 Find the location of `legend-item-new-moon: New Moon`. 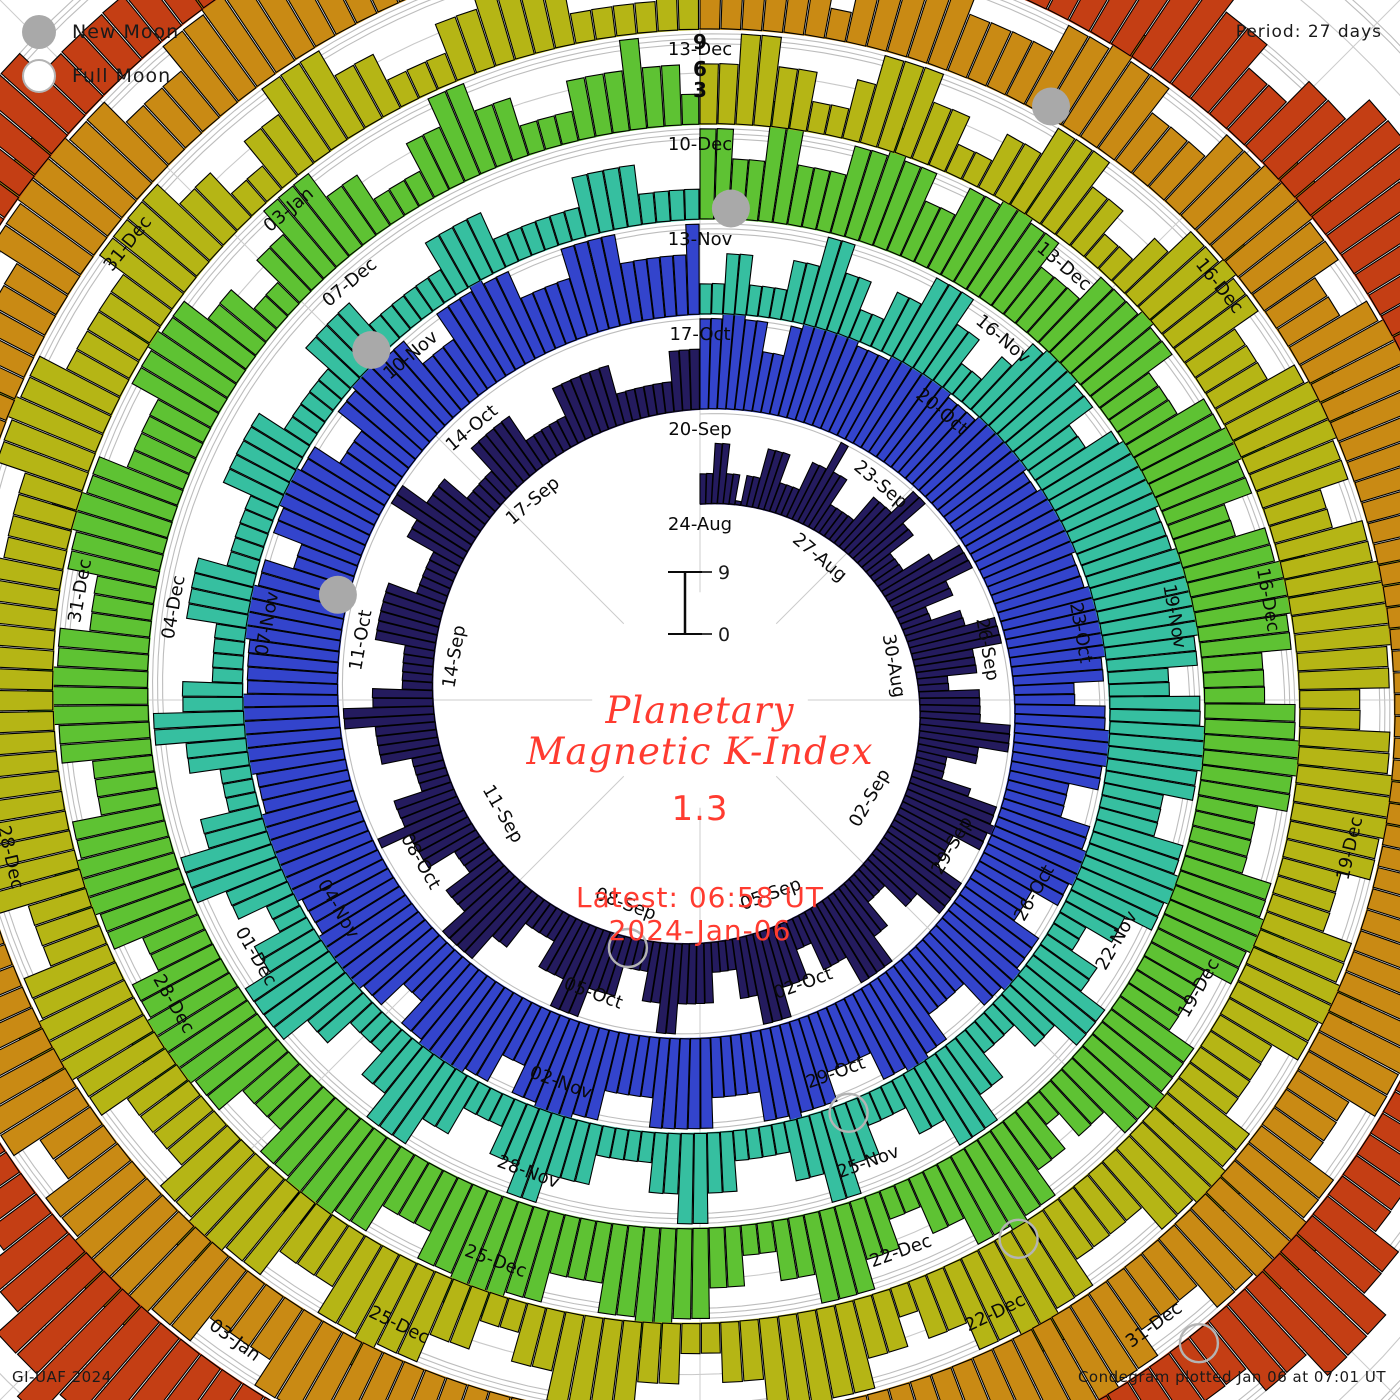

legend-item-new-moon: New Moon is located at coordinates (100, 32).